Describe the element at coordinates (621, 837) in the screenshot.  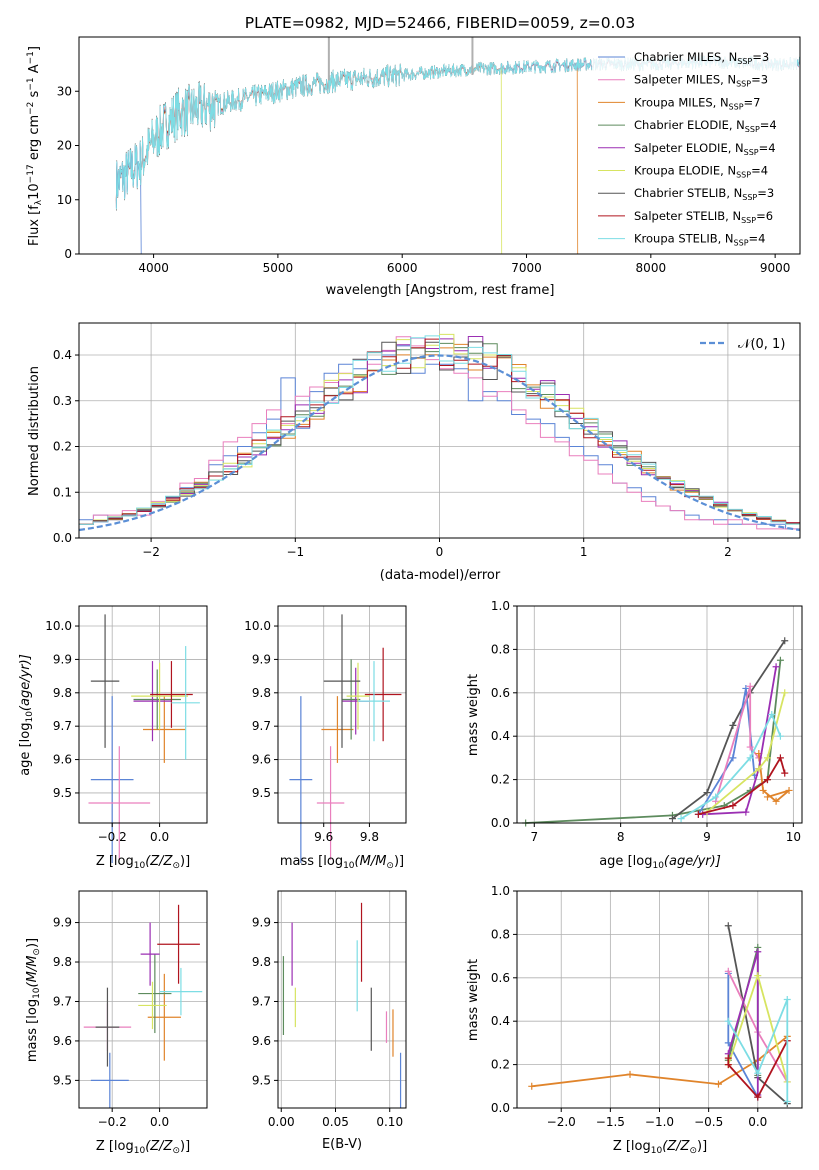
I see `x-tick-label: 8` at that location.